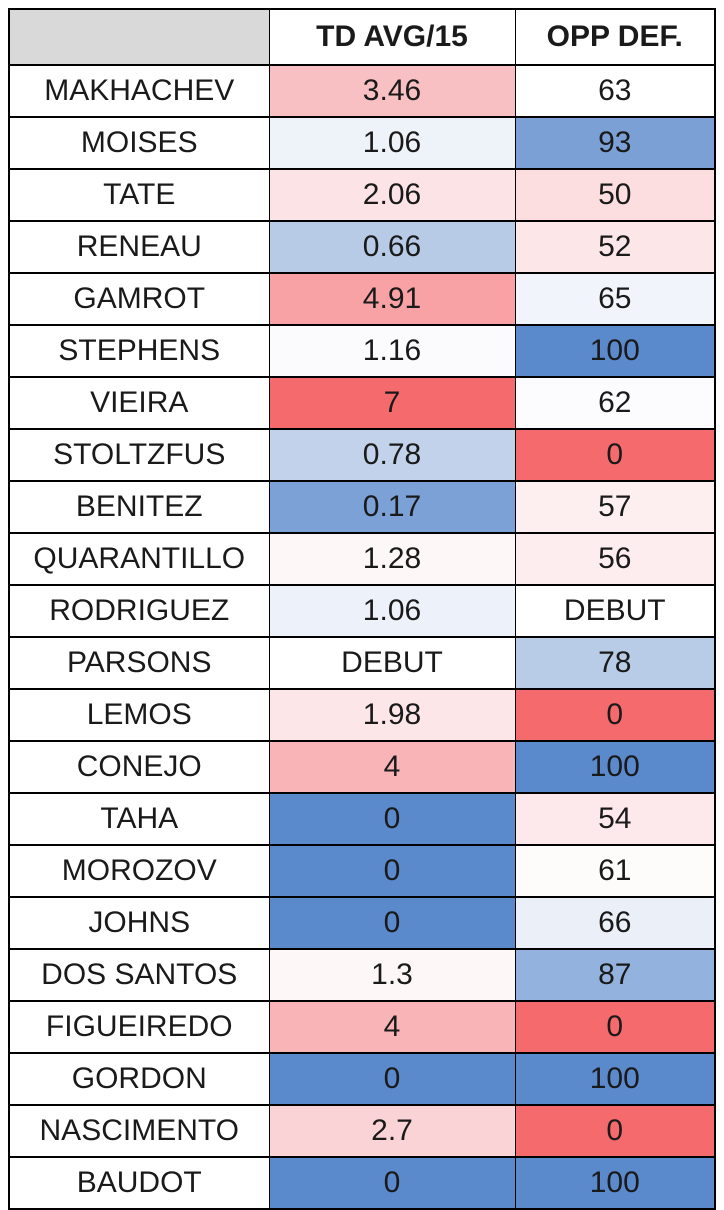  I want to click on table-row: PARSONS DEBUT 78, so click(362, 663).